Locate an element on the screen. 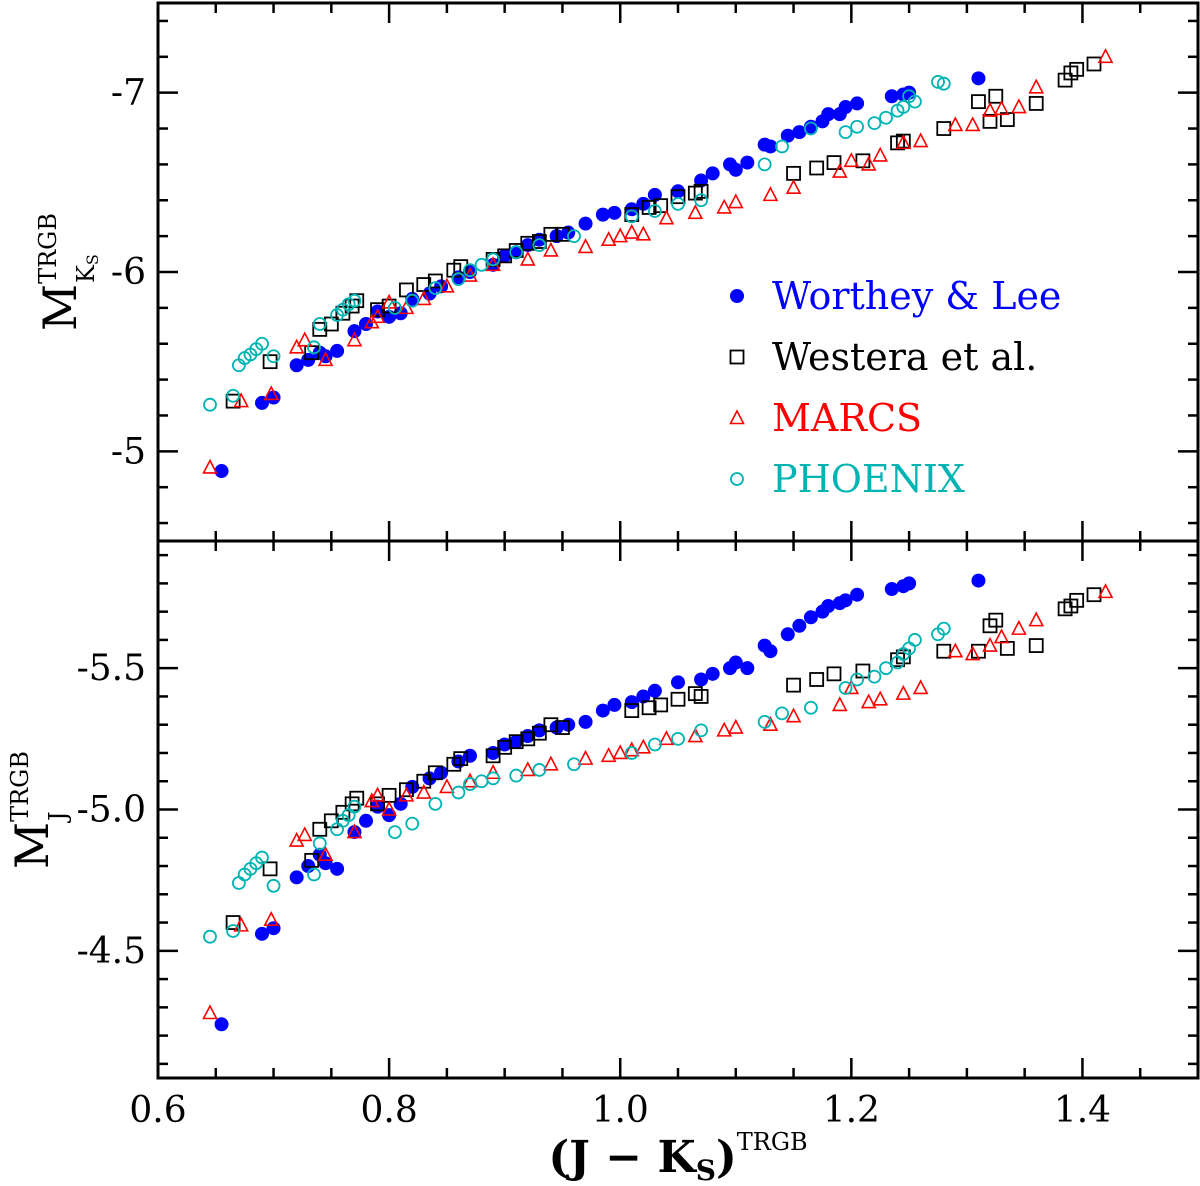  legend-entry: MARCS is located at coordinates (825, 418).